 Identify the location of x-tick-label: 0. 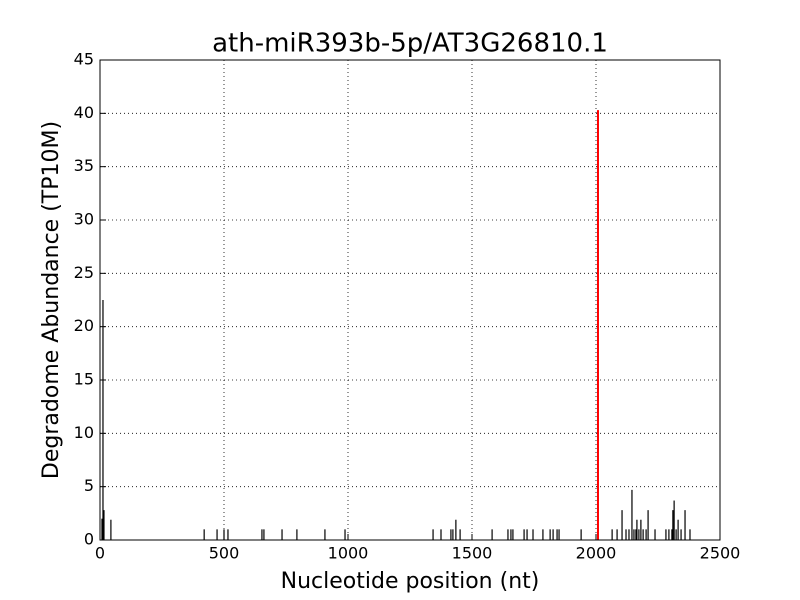
(100, 553).